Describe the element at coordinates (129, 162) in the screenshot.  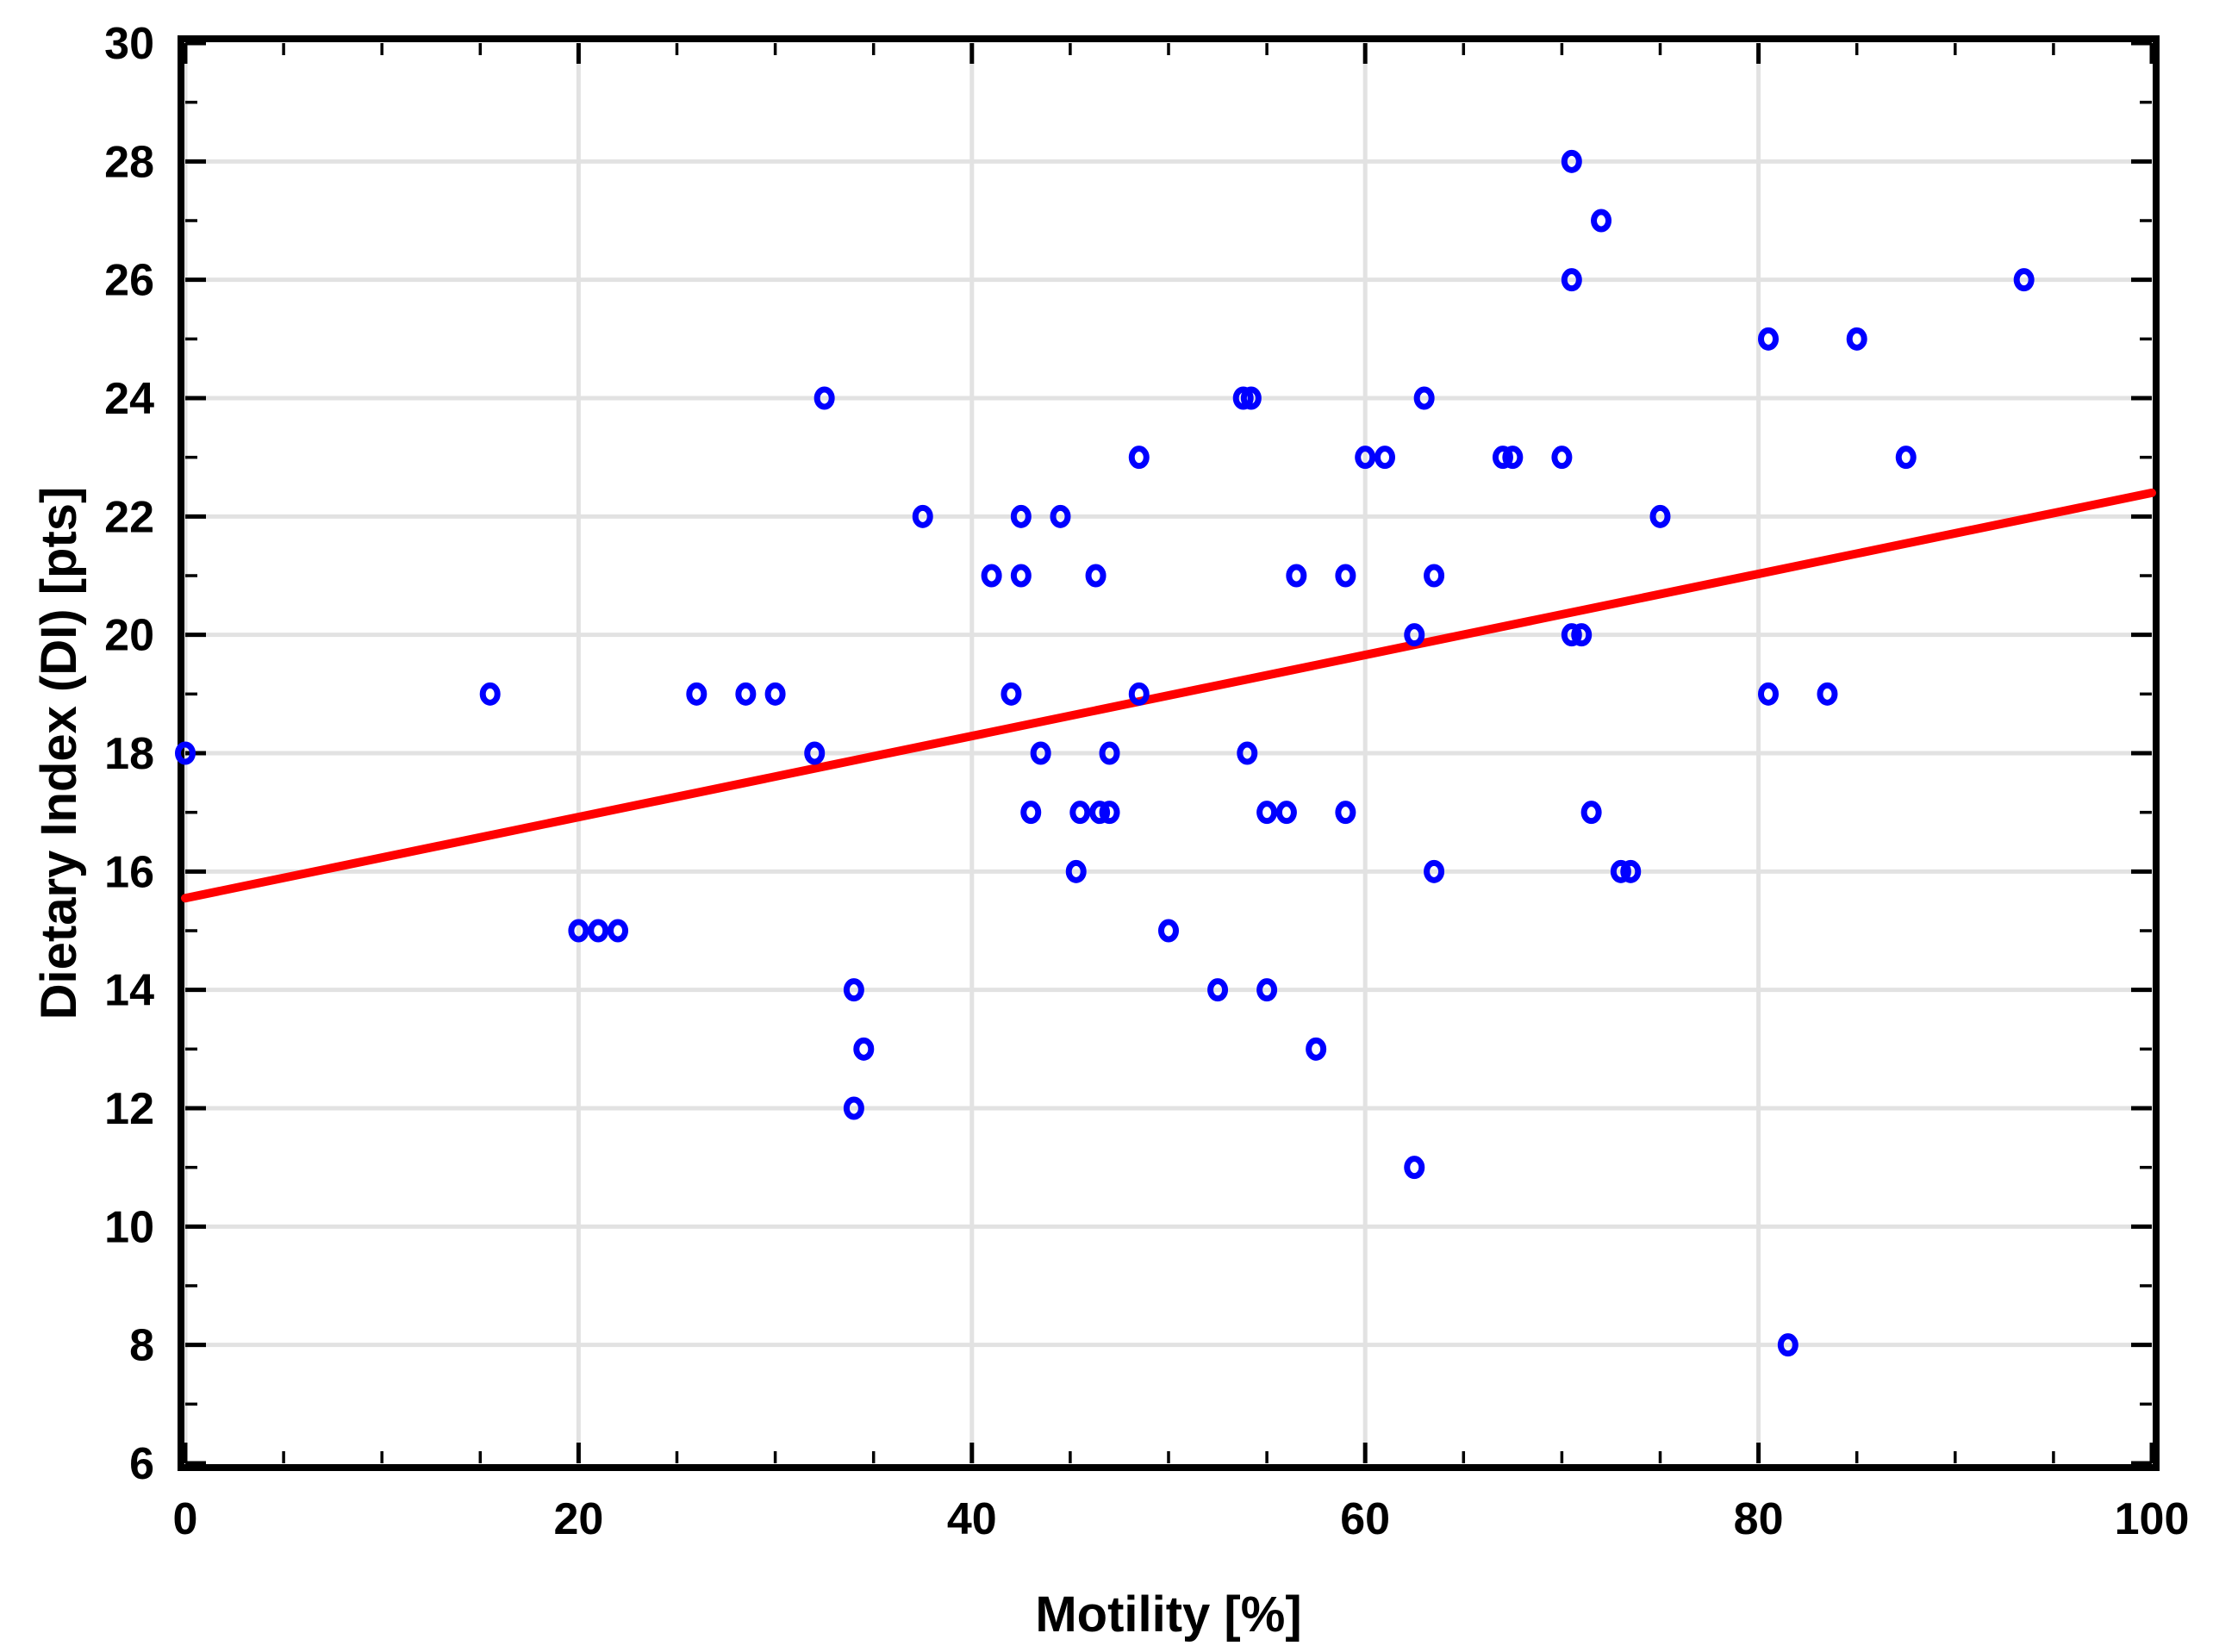
I see `y-tick-label: 28` at that location.